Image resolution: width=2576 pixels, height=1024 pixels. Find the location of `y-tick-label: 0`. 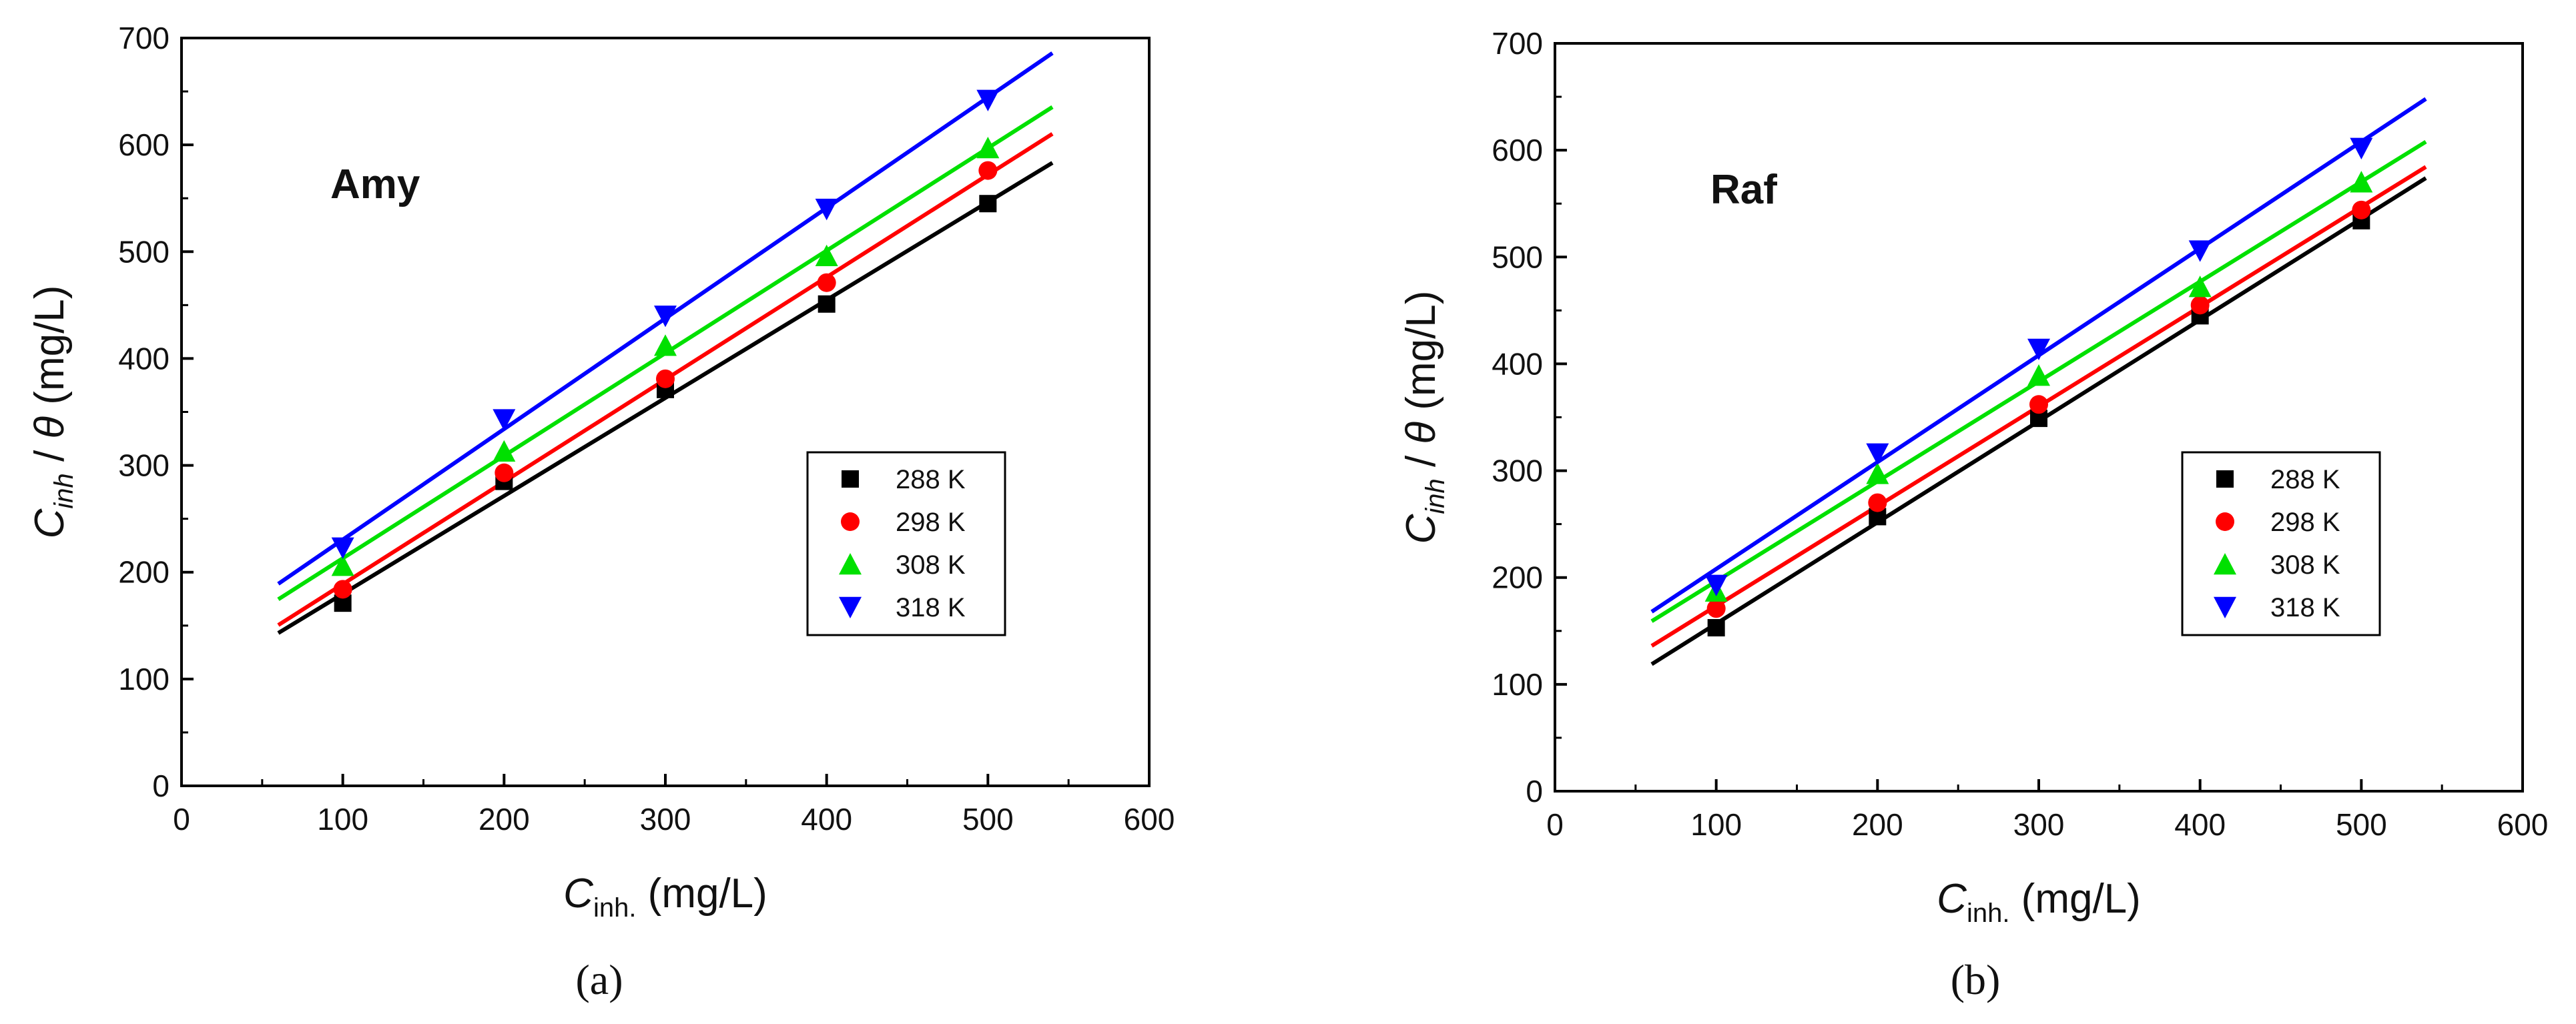

y-tick-label: 0 is located at coordinates (161, 786).